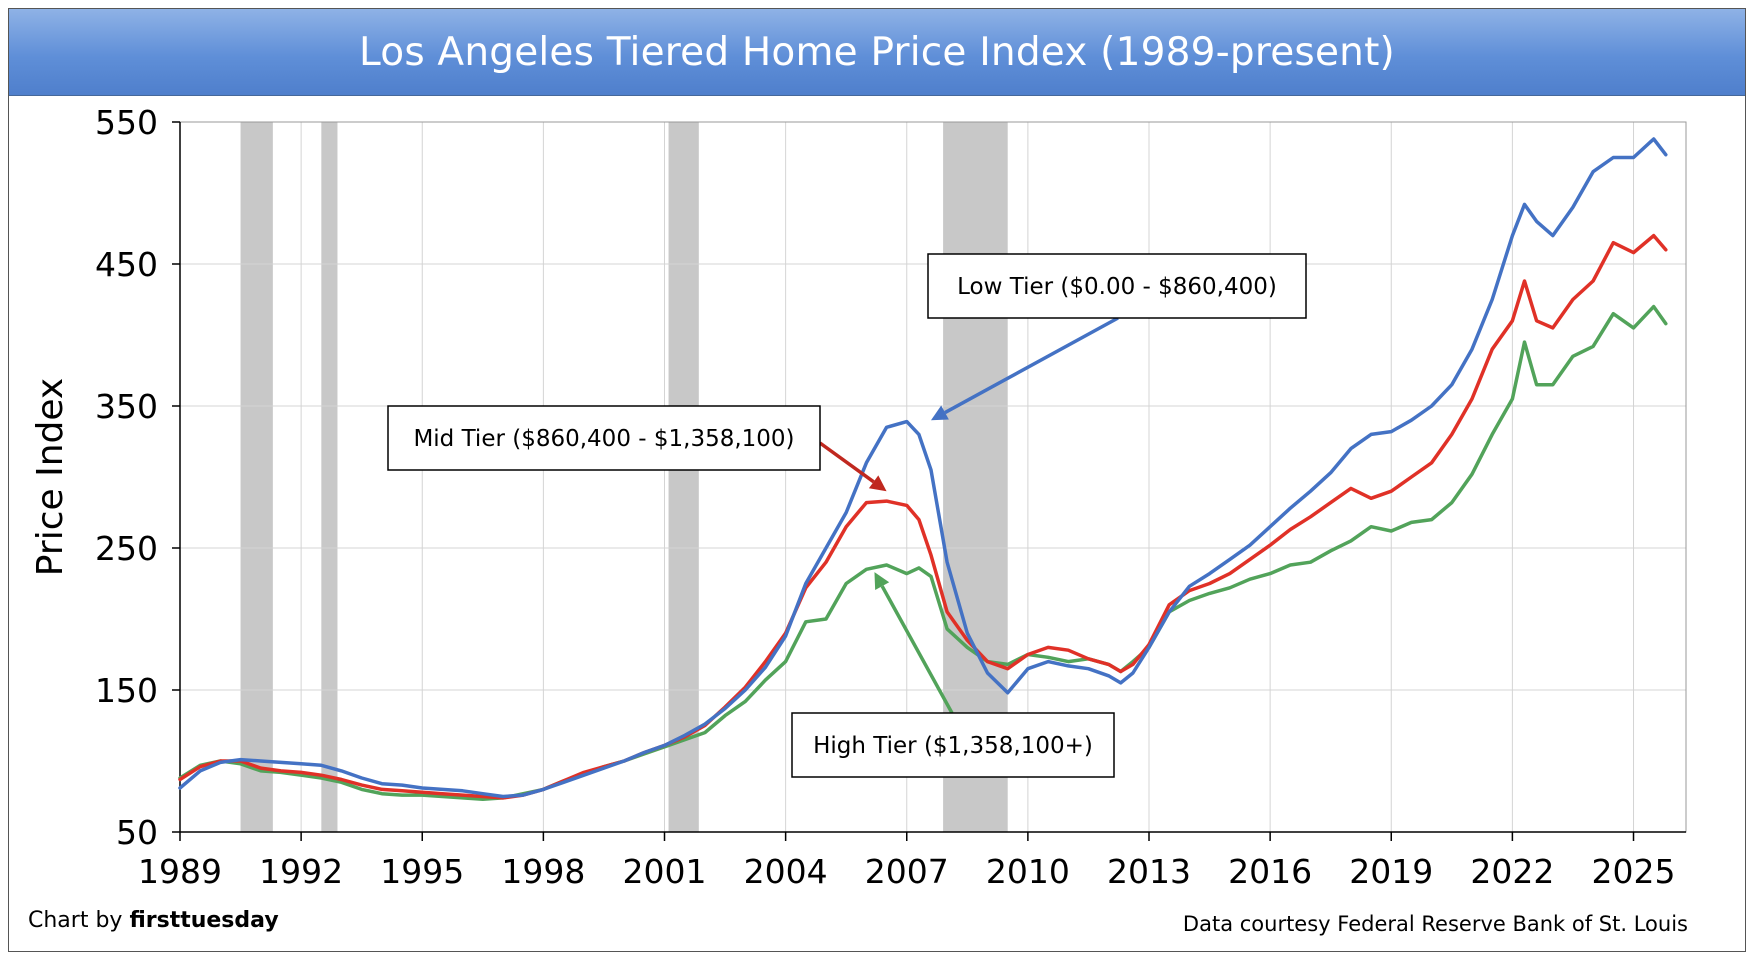  I want to click on x-tick-label: 2007, so click(907, 871).